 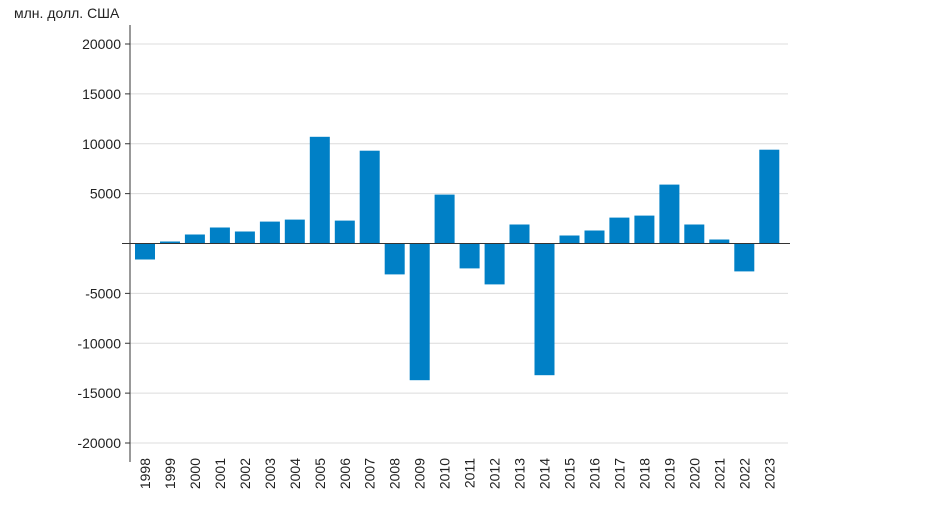 I want to click on bar-2009, so click(x=419, y=312).